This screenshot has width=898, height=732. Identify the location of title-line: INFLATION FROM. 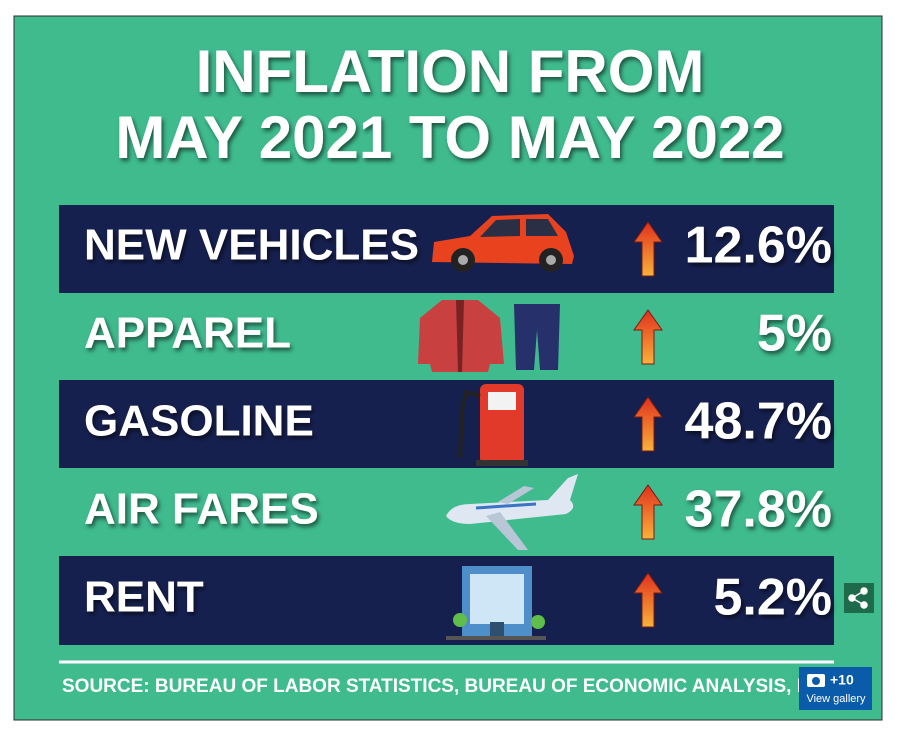
(450, 71).